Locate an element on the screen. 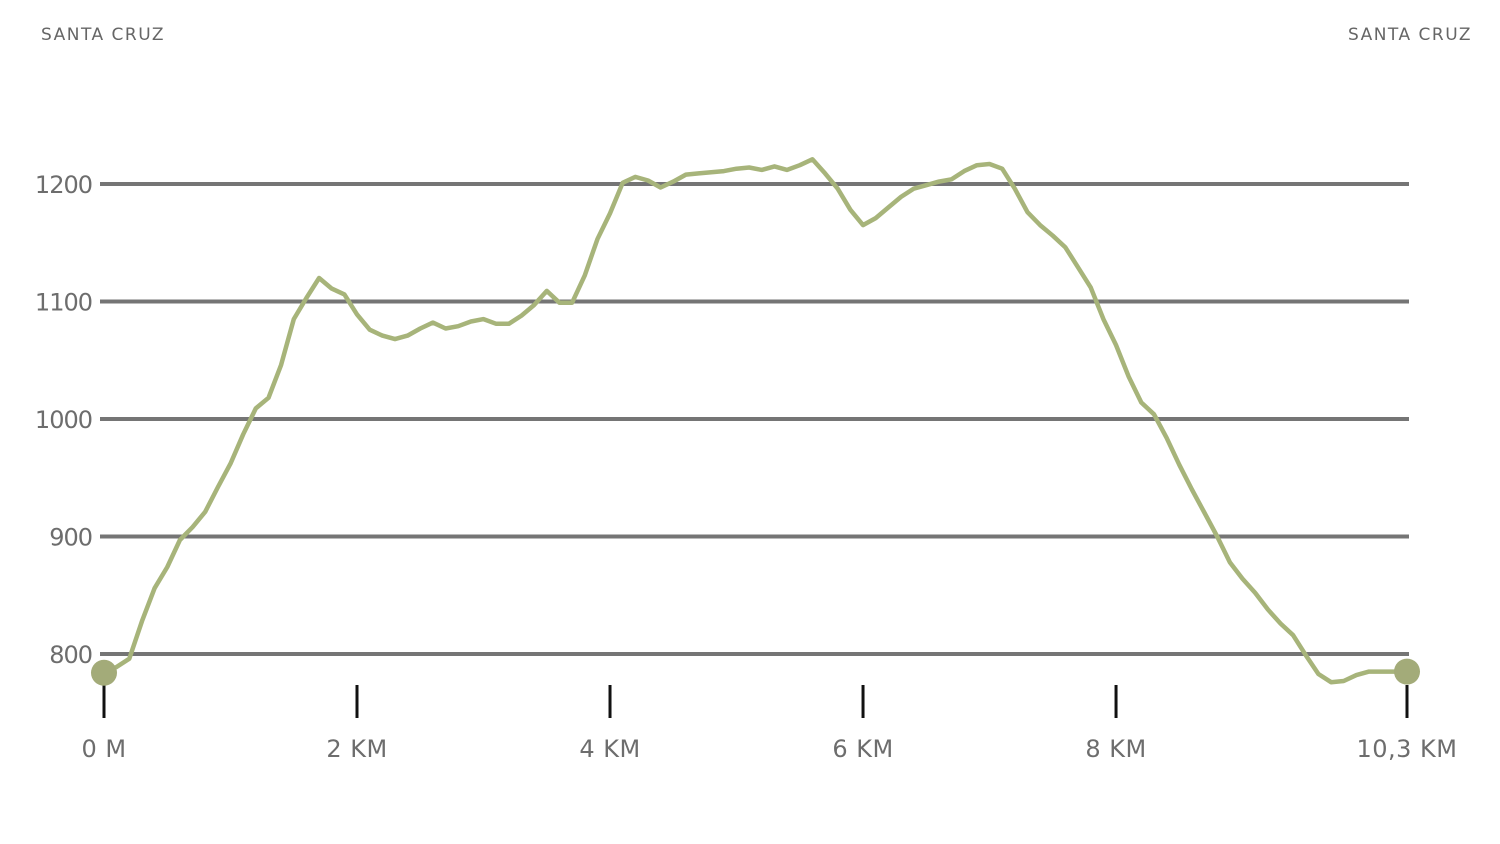 The height and width of the screenshot is (844, 1500). x-tick-label-3: 6 KM is located at coordinates (862, 749).